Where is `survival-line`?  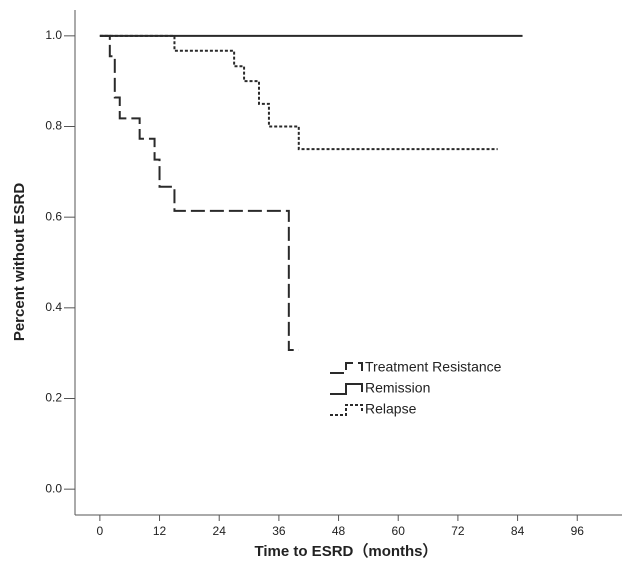
survival-line is located at coordinates (298, 92).